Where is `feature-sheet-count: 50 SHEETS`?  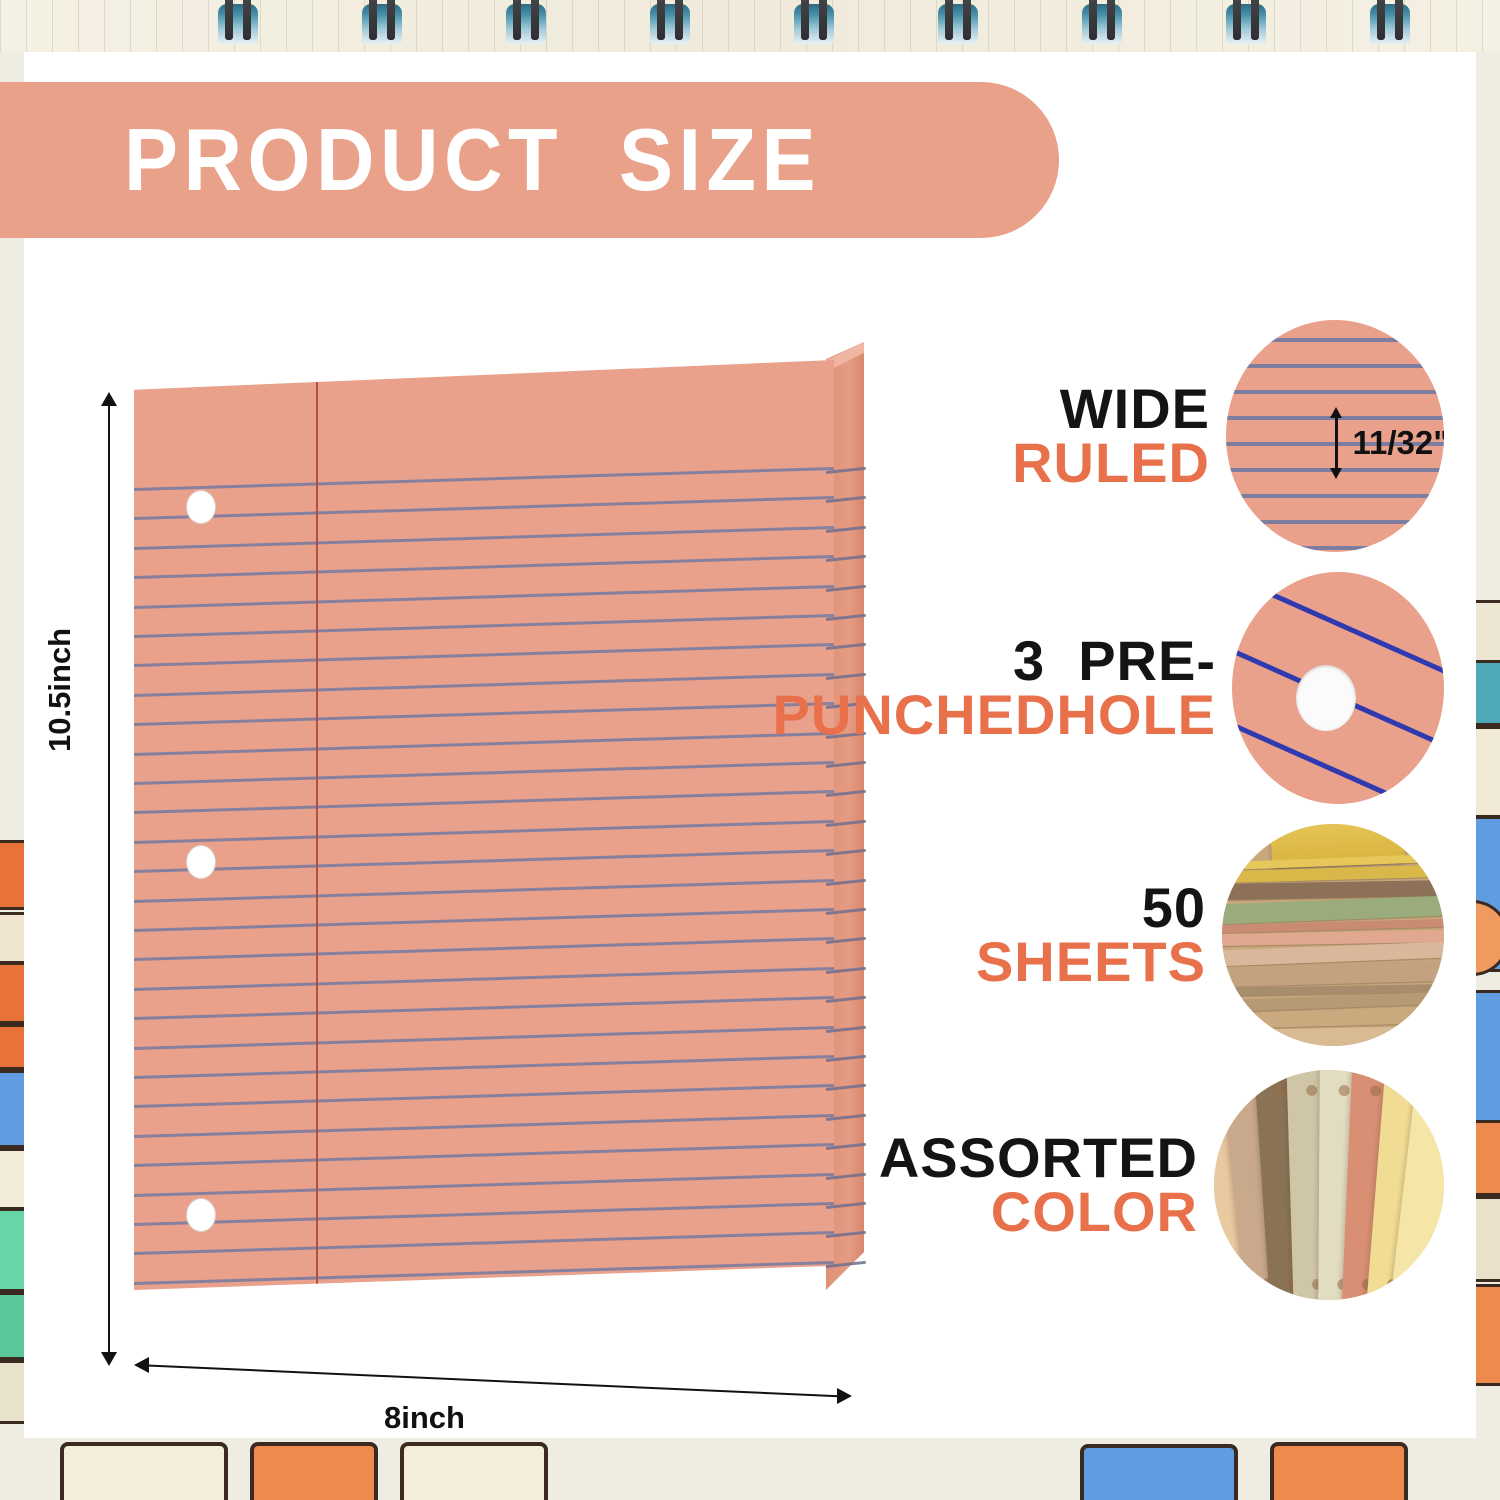
feature-sheet-count: 50 SHEETS is located at coordinates (1210, 935).